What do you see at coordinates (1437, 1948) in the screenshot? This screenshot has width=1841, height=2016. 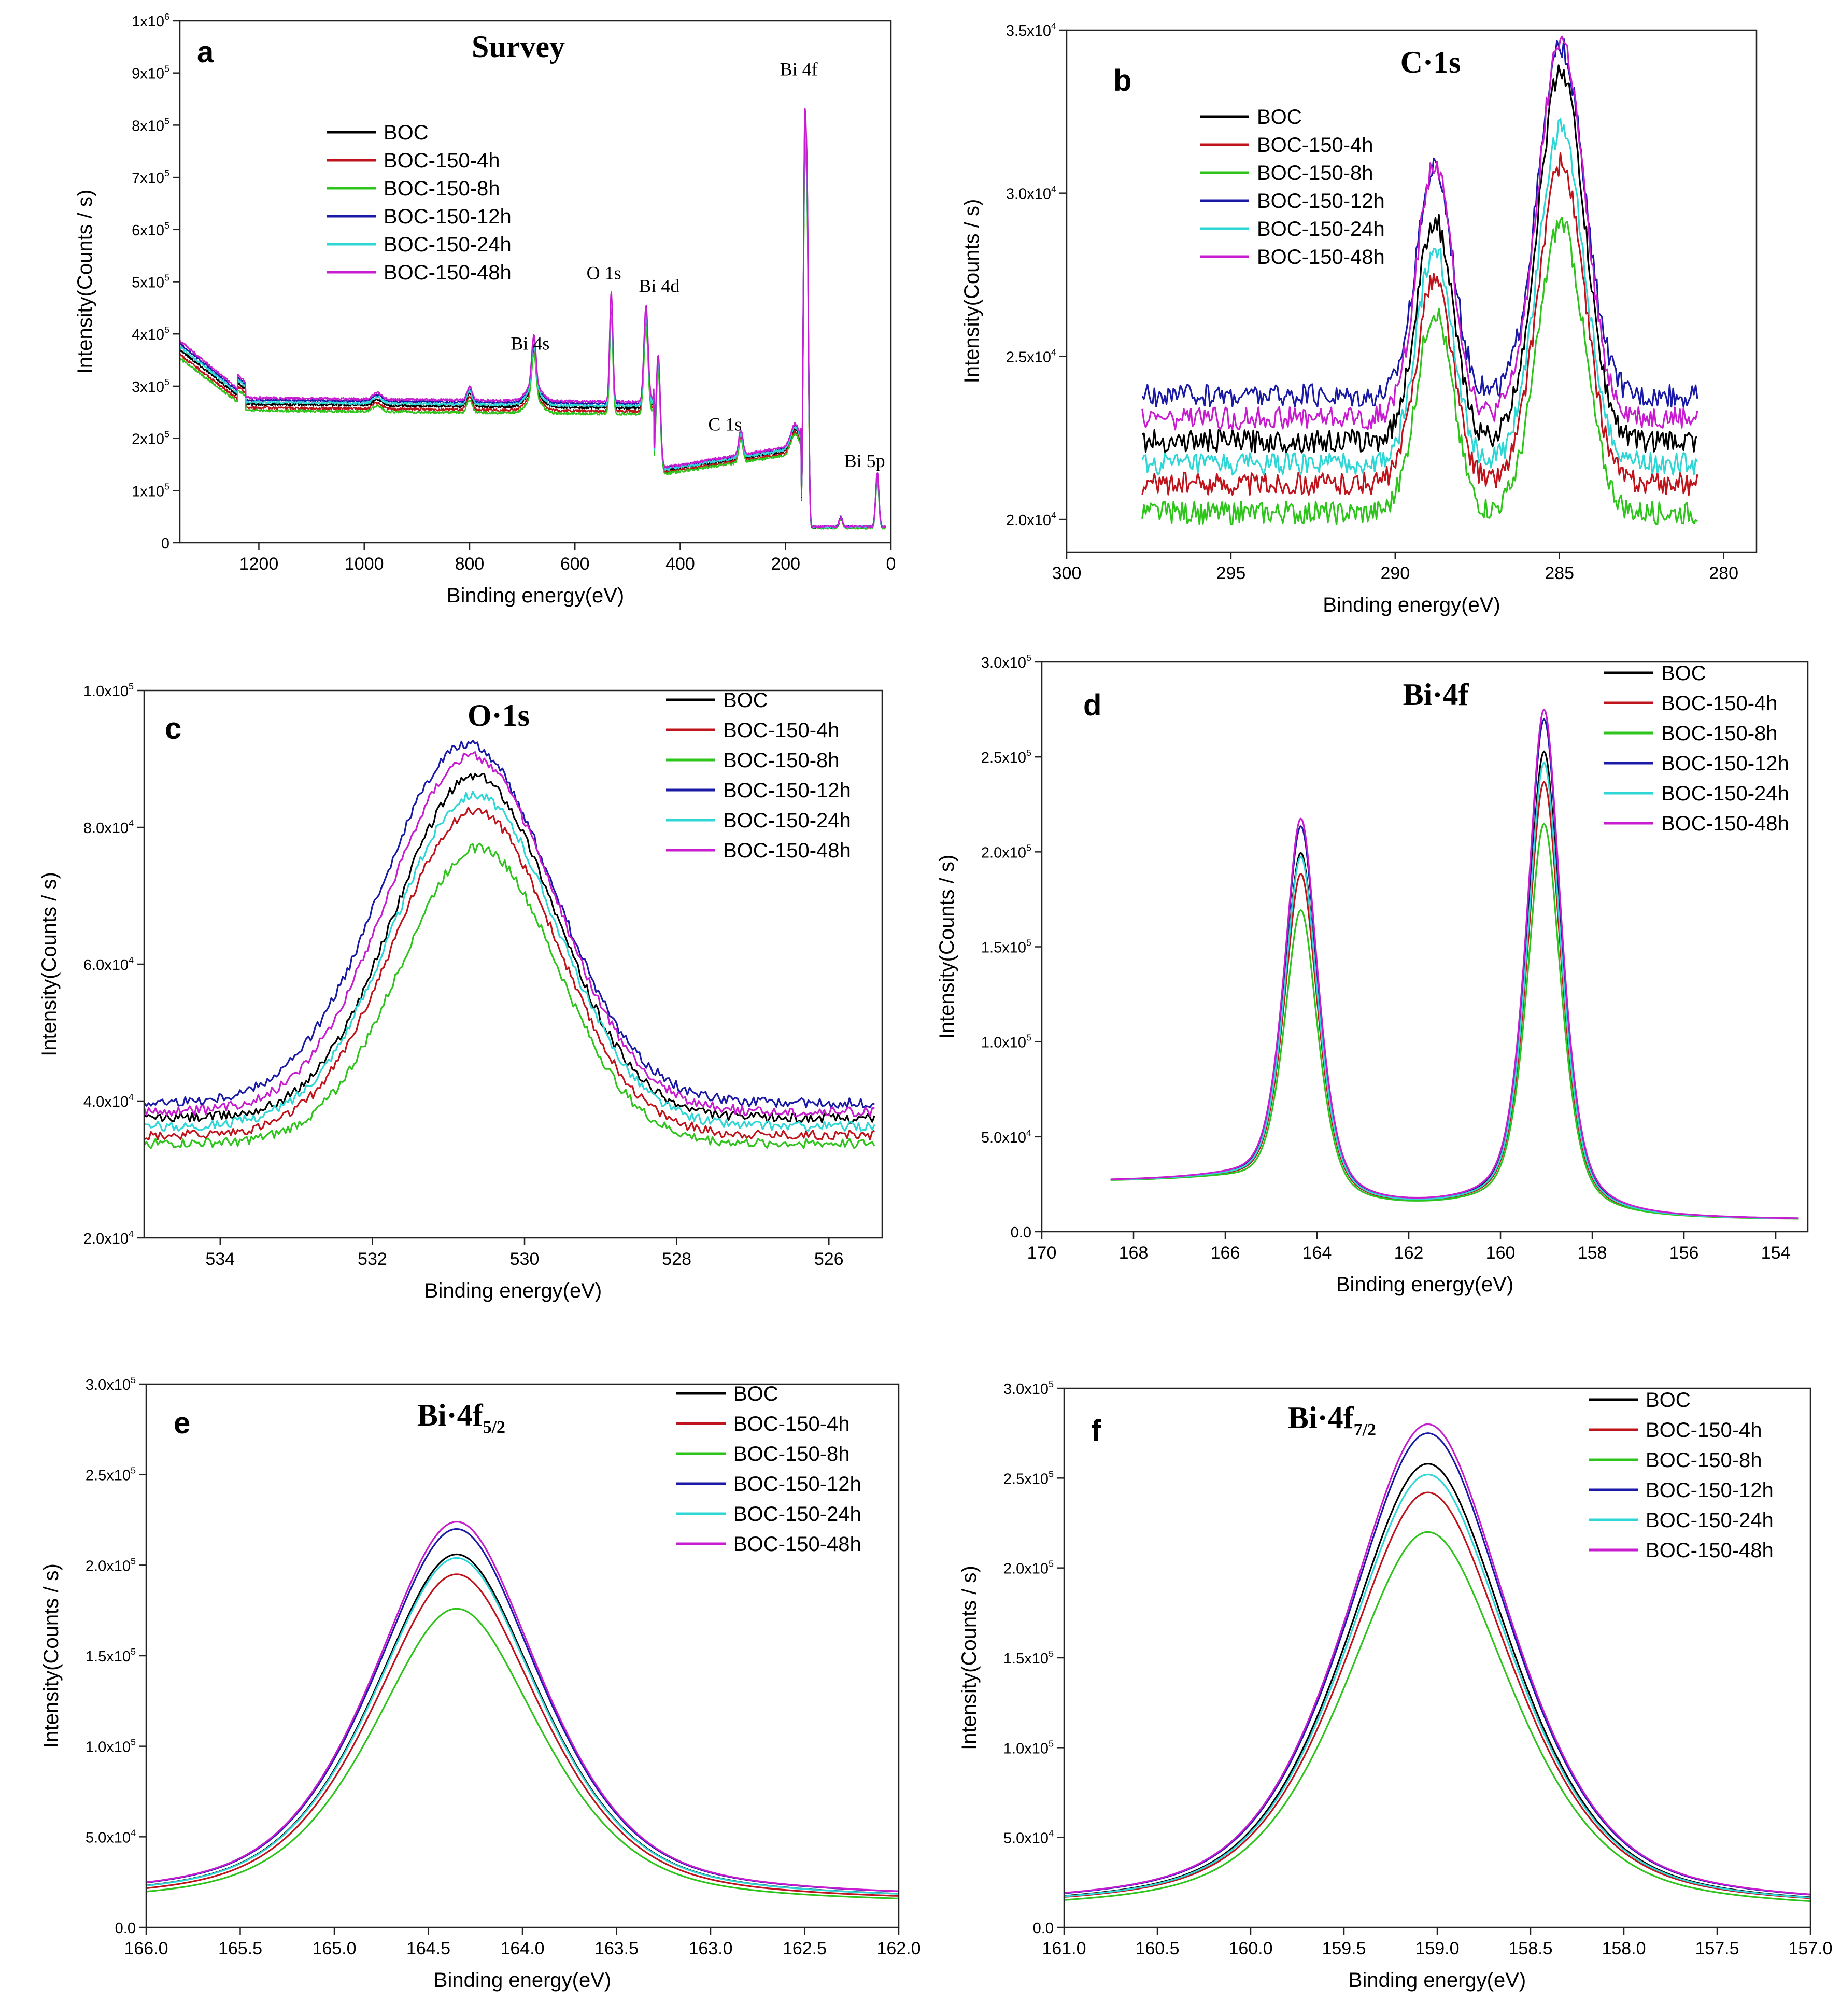 I see `x-tick-label: 159.0` at bounding box center [1437, 1948].